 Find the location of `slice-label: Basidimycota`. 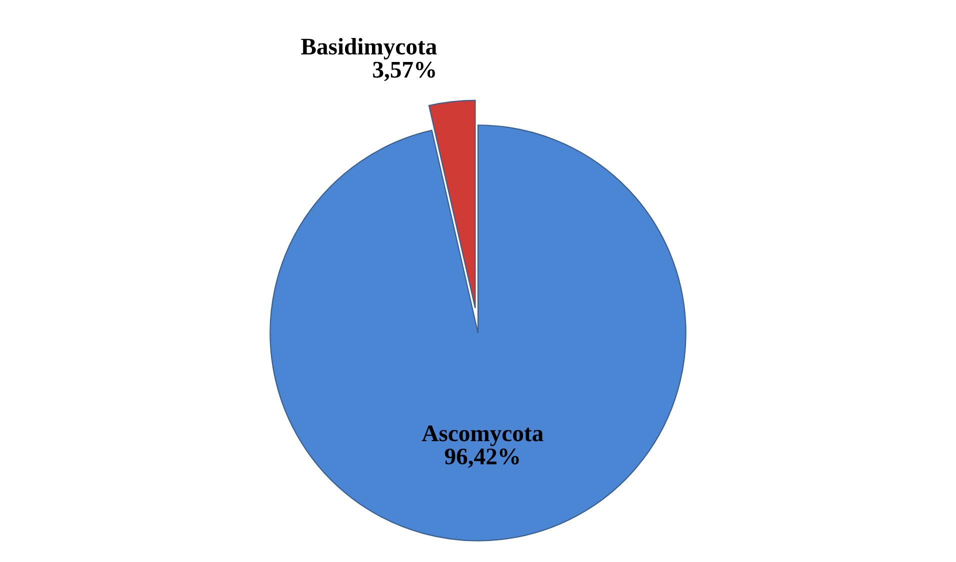

slice-label: Basidimycota is located at coordinates (369, 49).